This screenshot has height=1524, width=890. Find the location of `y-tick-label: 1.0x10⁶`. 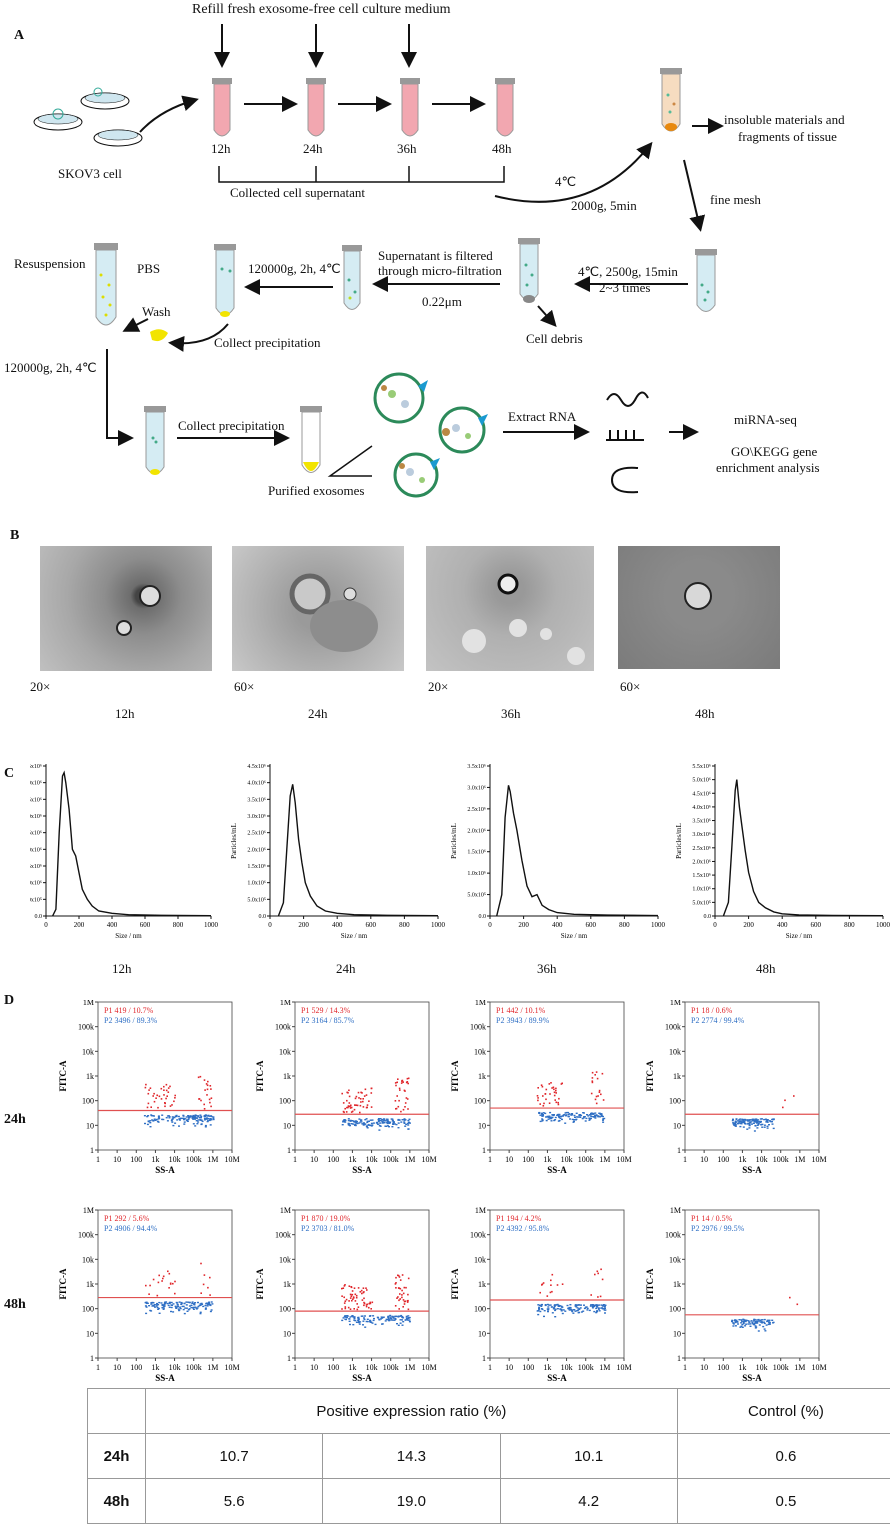

y-tick-label: 1.0x10⁶ is located at coordinates (36, 884).